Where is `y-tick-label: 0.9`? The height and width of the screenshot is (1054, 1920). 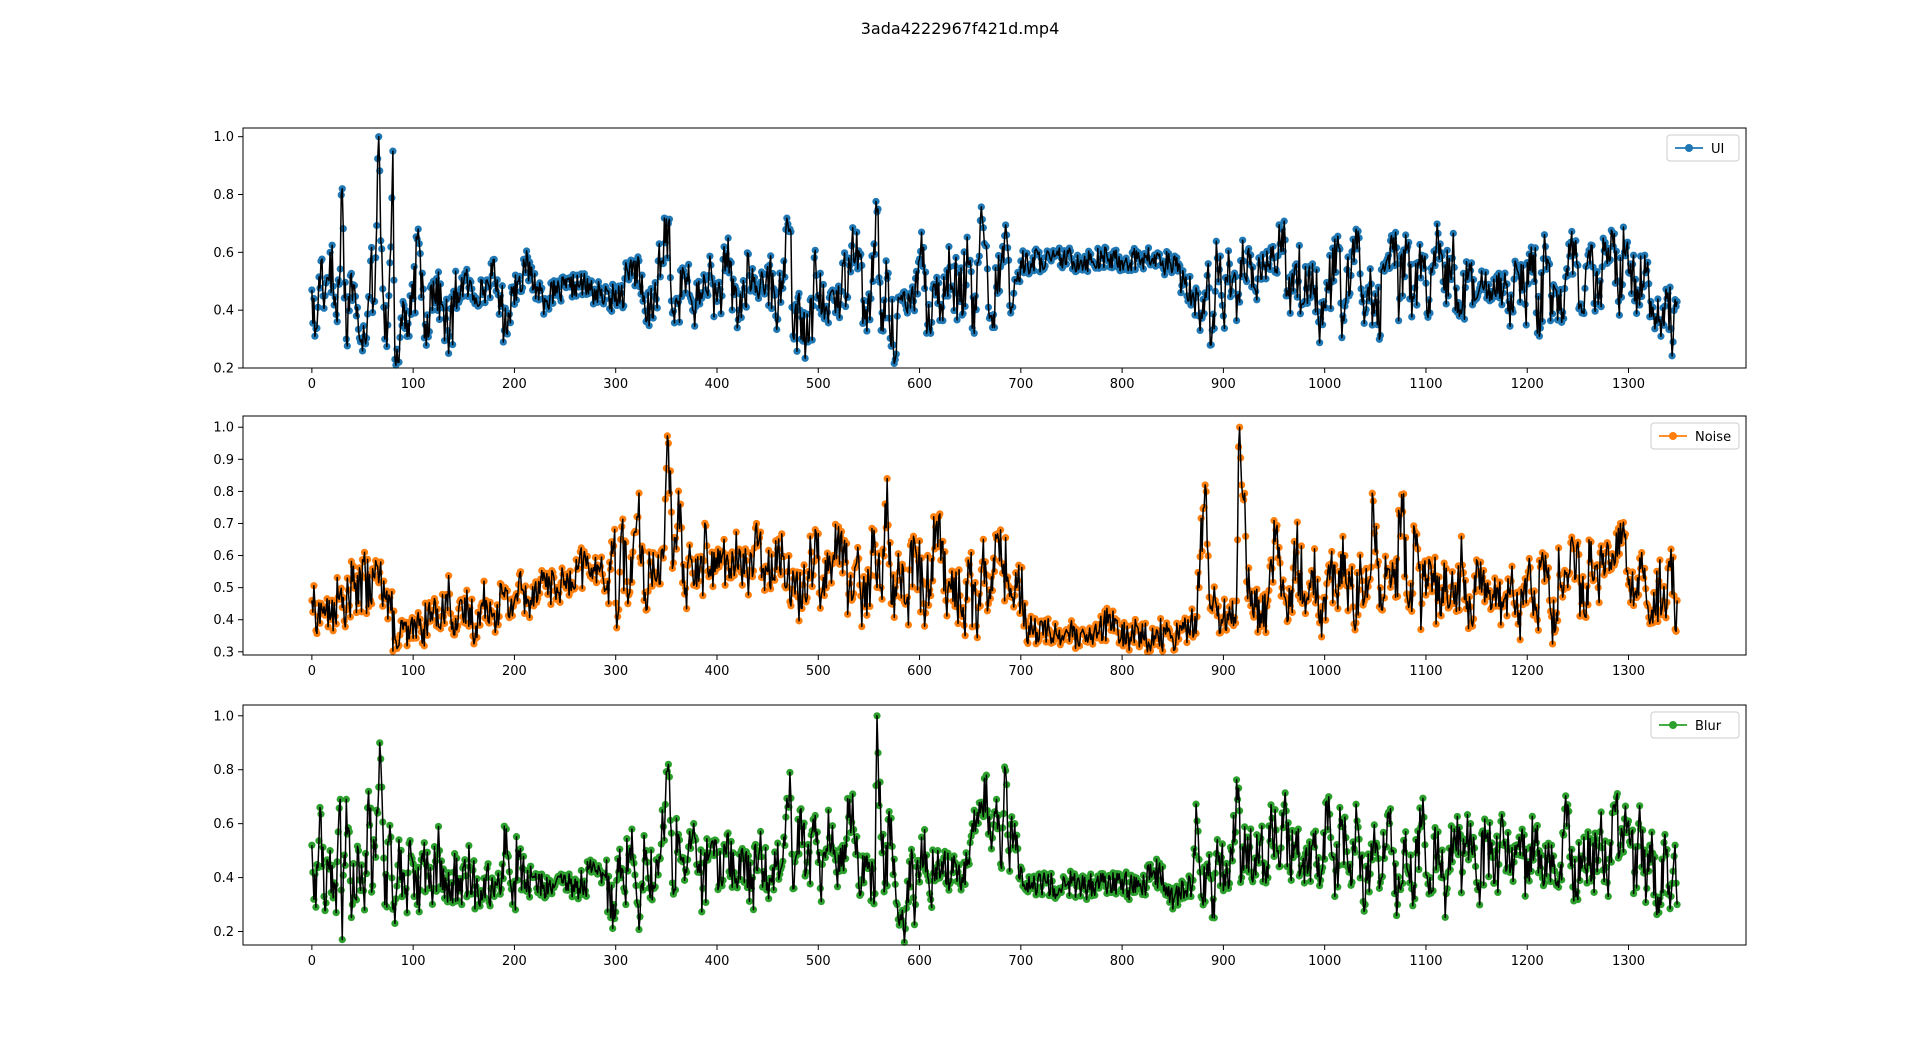
y-tick-label: 0.9 is located at coordinates (223, 460).